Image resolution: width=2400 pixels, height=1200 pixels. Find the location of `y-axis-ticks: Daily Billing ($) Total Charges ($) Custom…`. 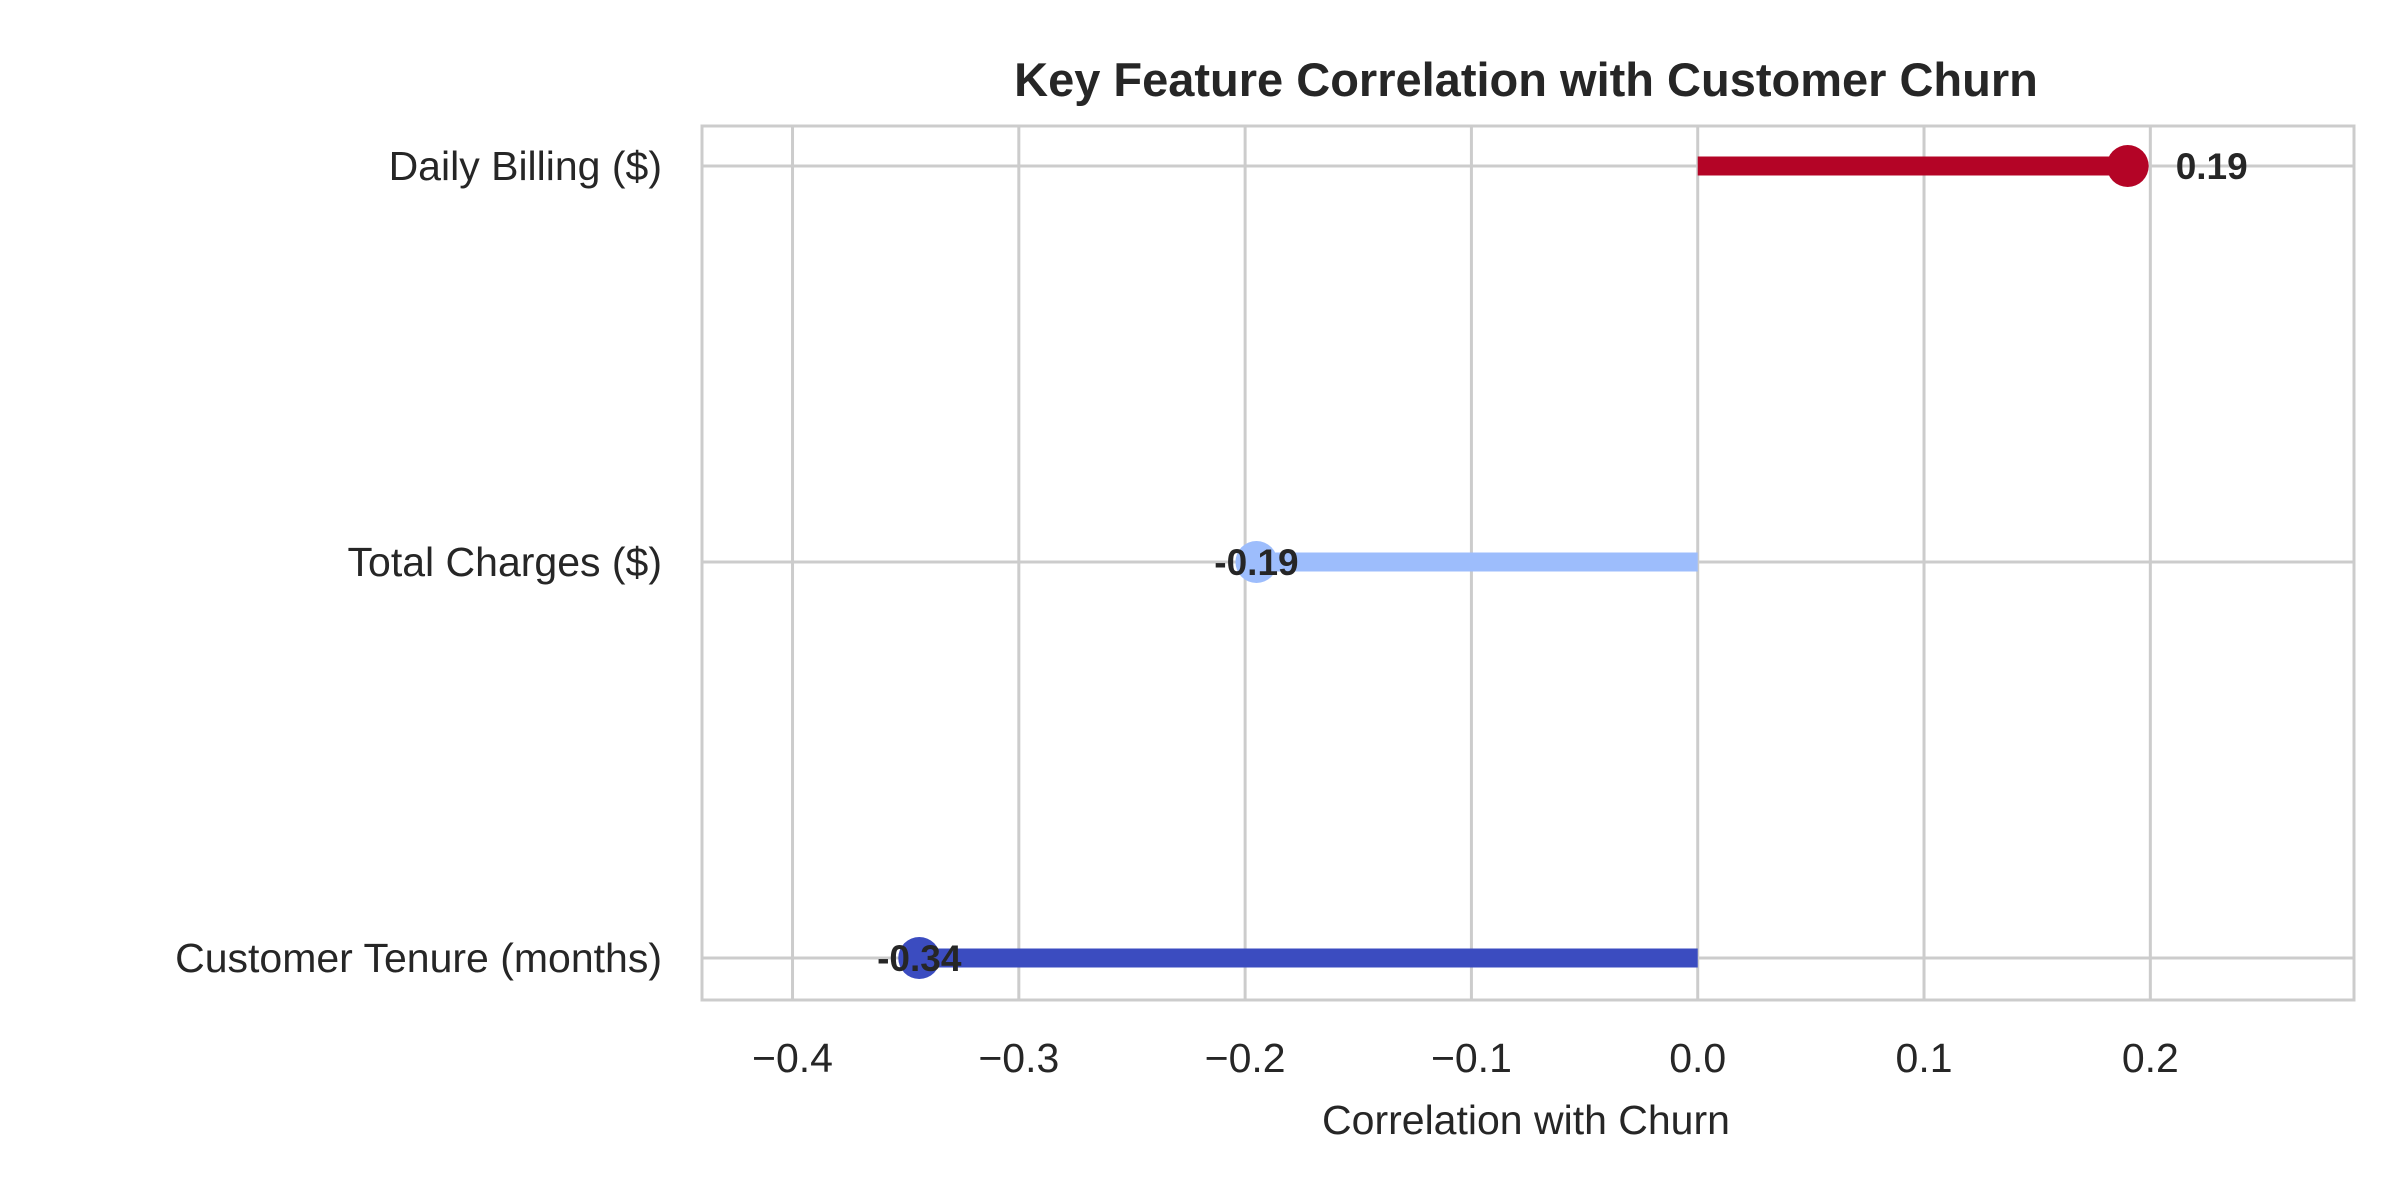

y-axis-ticks: Daily Billing ($) Total Charges ($) Custom… is located at coordinates (418, 562).